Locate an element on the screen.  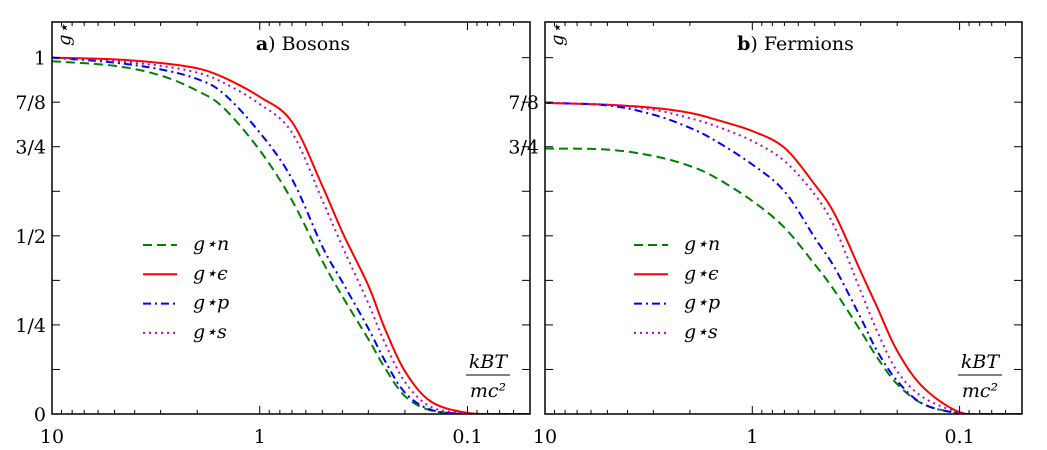
y-tick-label: 1/4 is located at coordinates (30, 326).